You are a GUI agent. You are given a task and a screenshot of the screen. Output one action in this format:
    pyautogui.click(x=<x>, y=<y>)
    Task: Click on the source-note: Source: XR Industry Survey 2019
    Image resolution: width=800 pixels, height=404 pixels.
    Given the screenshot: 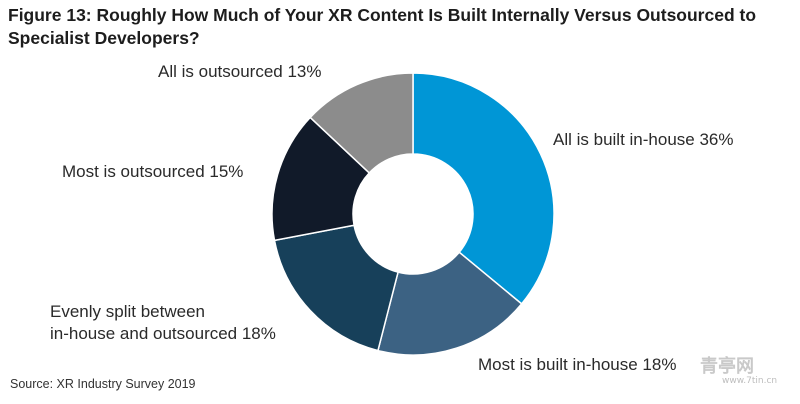 What is the action you would take?
    pyautogui.click(x=103, y=384)
    